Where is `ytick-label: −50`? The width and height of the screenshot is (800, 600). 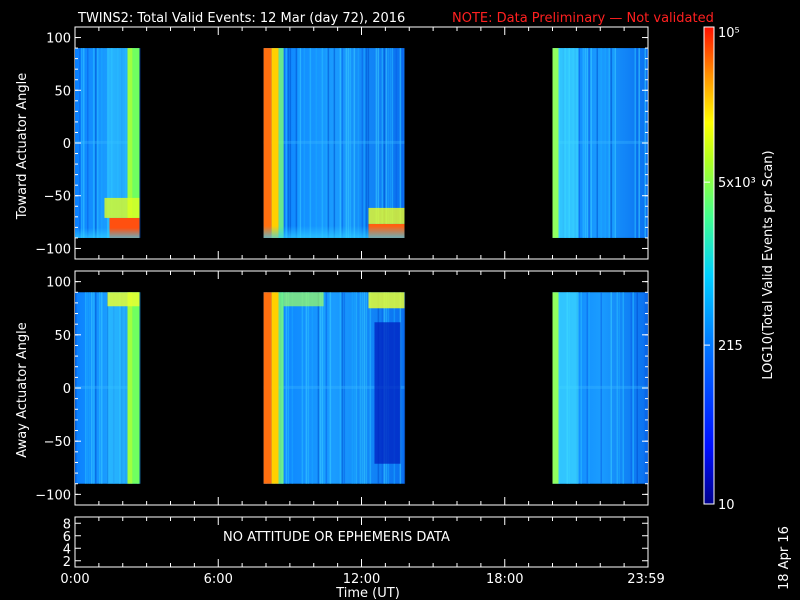
ytick-label: −50 is located at coordinates (57, 197).